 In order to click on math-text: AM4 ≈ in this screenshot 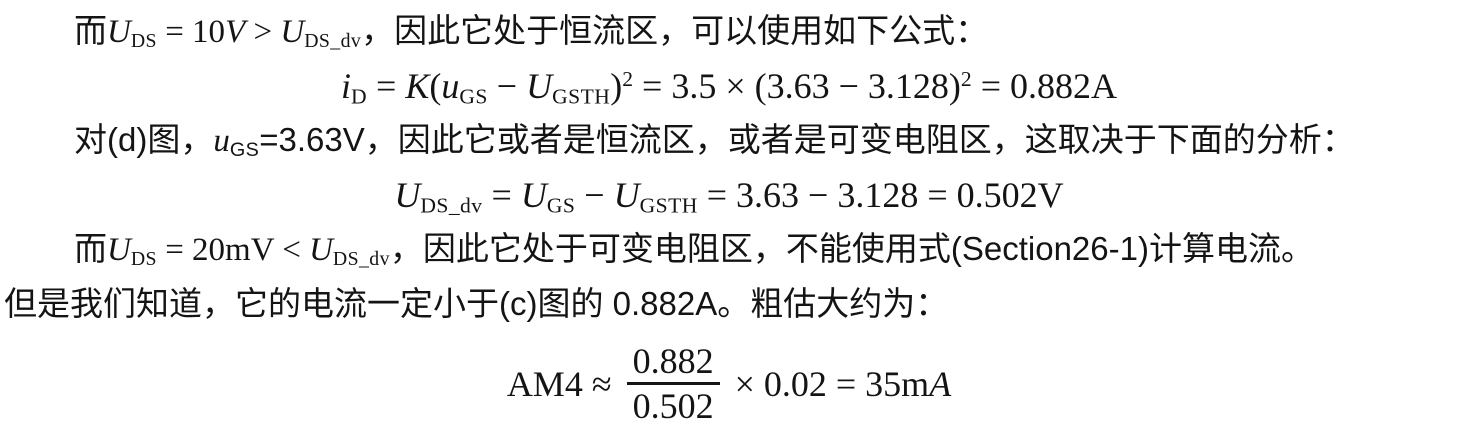, I will do `click(563, 383)`.